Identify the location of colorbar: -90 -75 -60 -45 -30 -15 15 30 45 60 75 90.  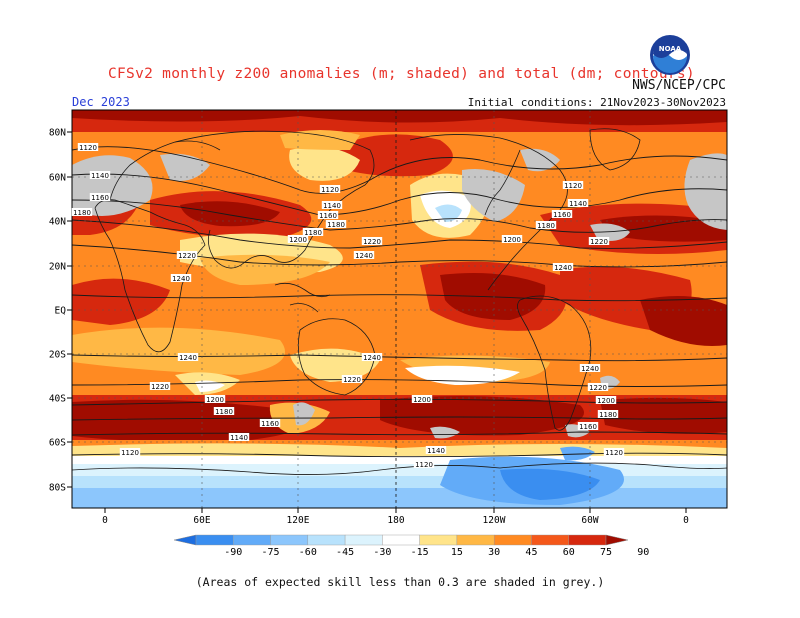
(411, 546).